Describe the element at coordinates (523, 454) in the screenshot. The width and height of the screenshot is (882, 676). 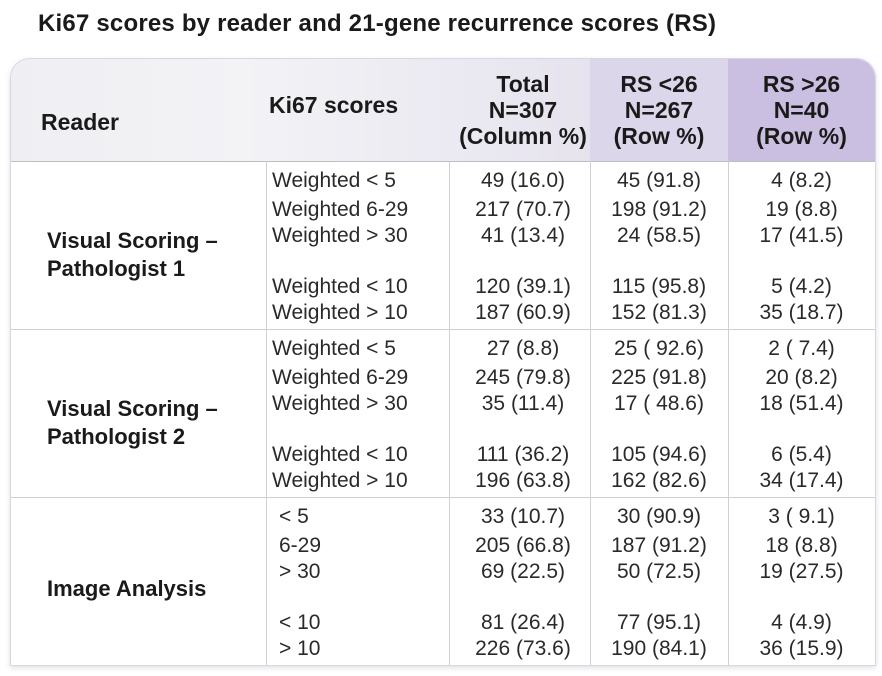
I see `total-cell: 111 (36.2)` at that location.